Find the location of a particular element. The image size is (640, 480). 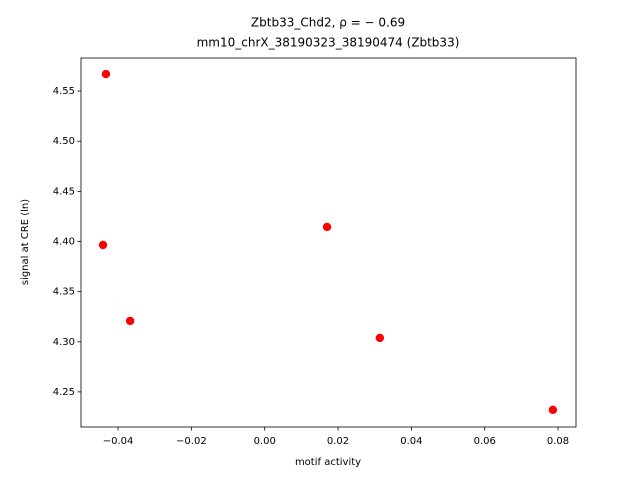

x-axis-label: motif activity is located at coordinates (328, 462).